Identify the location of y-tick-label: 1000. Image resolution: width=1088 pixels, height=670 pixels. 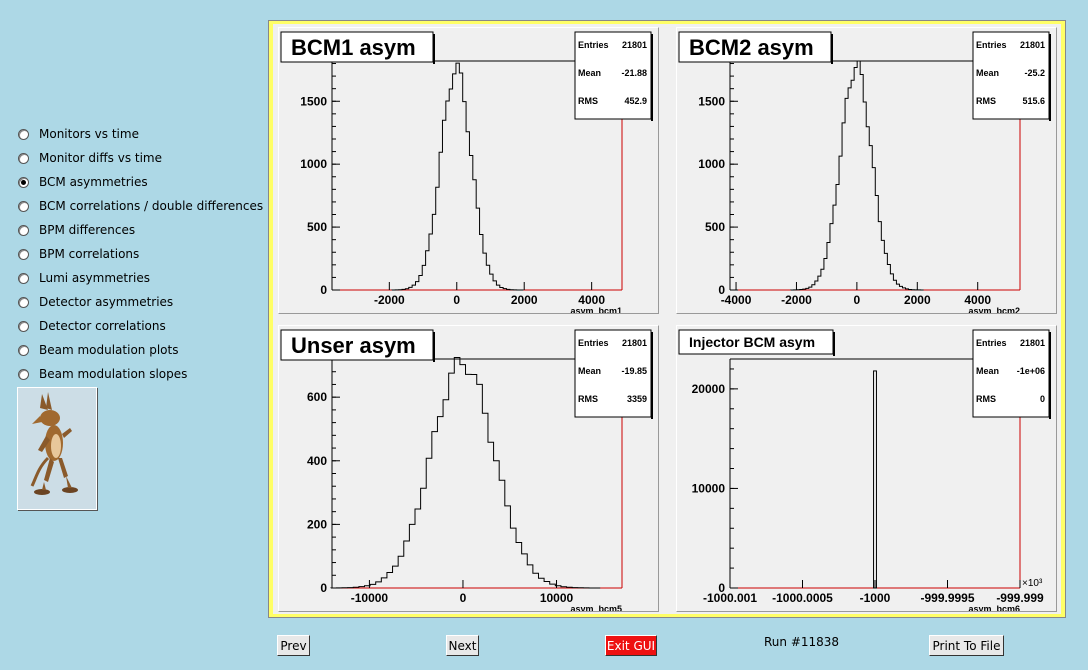
(711, 164).